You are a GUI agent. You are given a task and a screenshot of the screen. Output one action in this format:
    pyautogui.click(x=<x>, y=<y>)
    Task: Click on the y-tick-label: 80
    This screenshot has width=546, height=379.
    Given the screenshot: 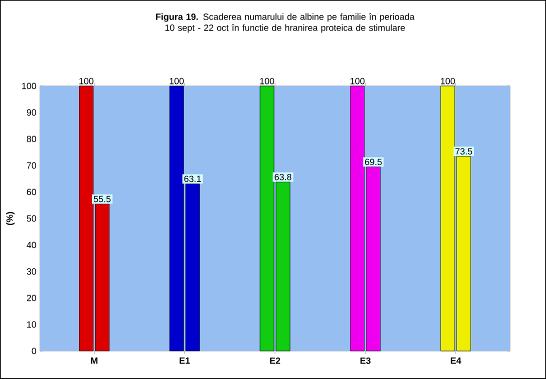 What is the action you would take?
    pyautogui.click(x=31, y=139)
    